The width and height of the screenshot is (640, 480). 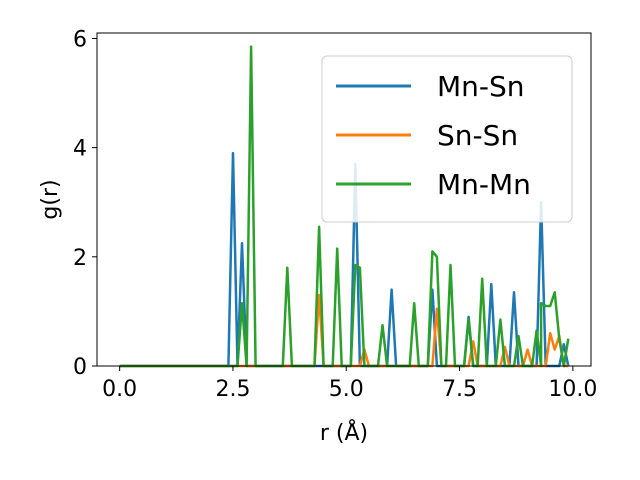 What do you see at coordinates (80, 367) in the screenshot?
I see `y-tick-label: 0` at bounding box center [80, 367].